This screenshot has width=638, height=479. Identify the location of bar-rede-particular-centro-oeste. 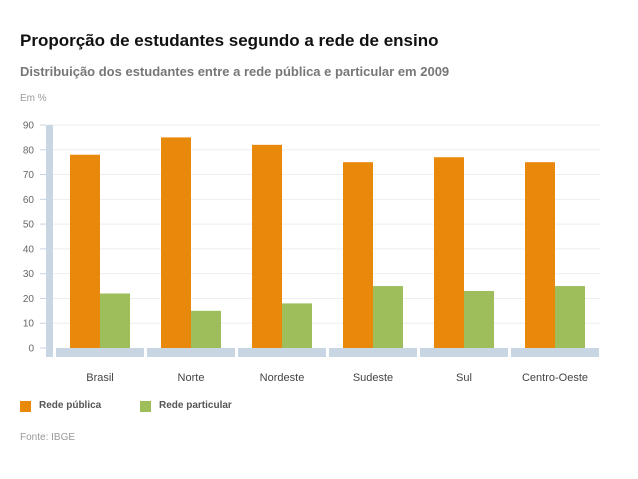
(570, 317).